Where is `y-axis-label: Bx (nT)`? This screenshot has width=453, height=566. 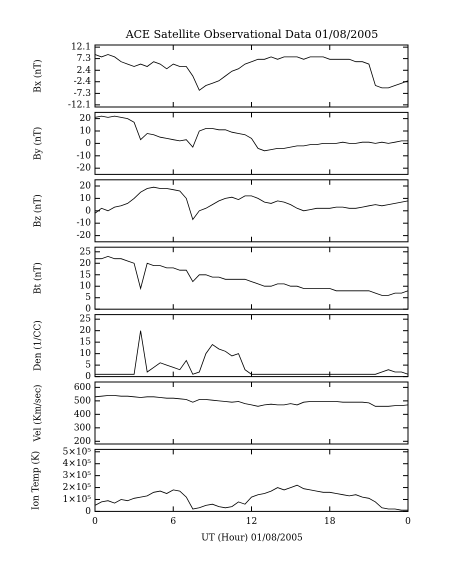
y-axis-label: Bx (nT) is located at coordinates (38, 75).